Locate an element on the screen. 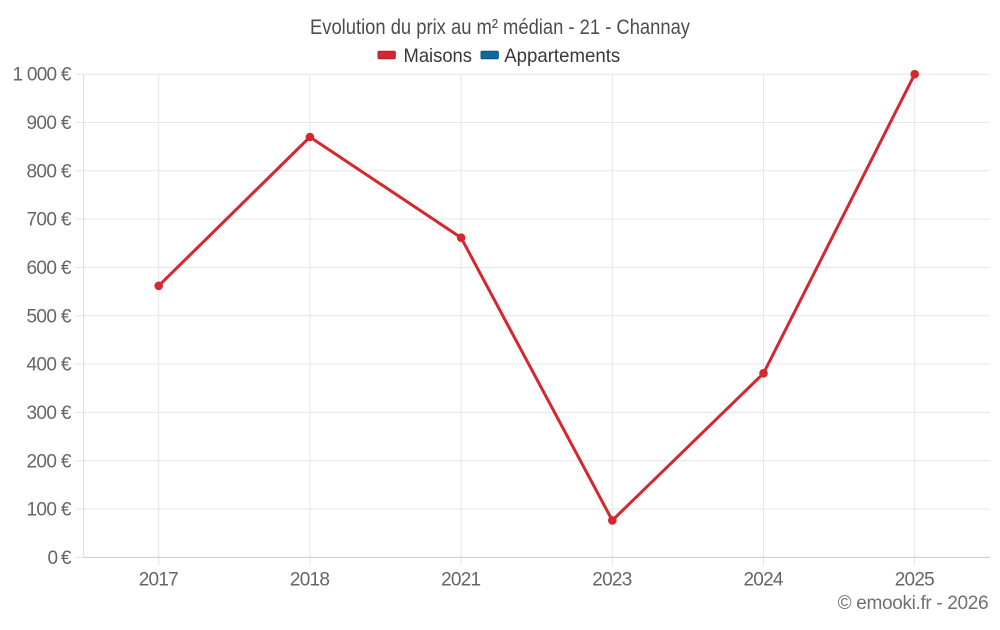  svg-text: 1 000 € is located at coordinates (42, 75).